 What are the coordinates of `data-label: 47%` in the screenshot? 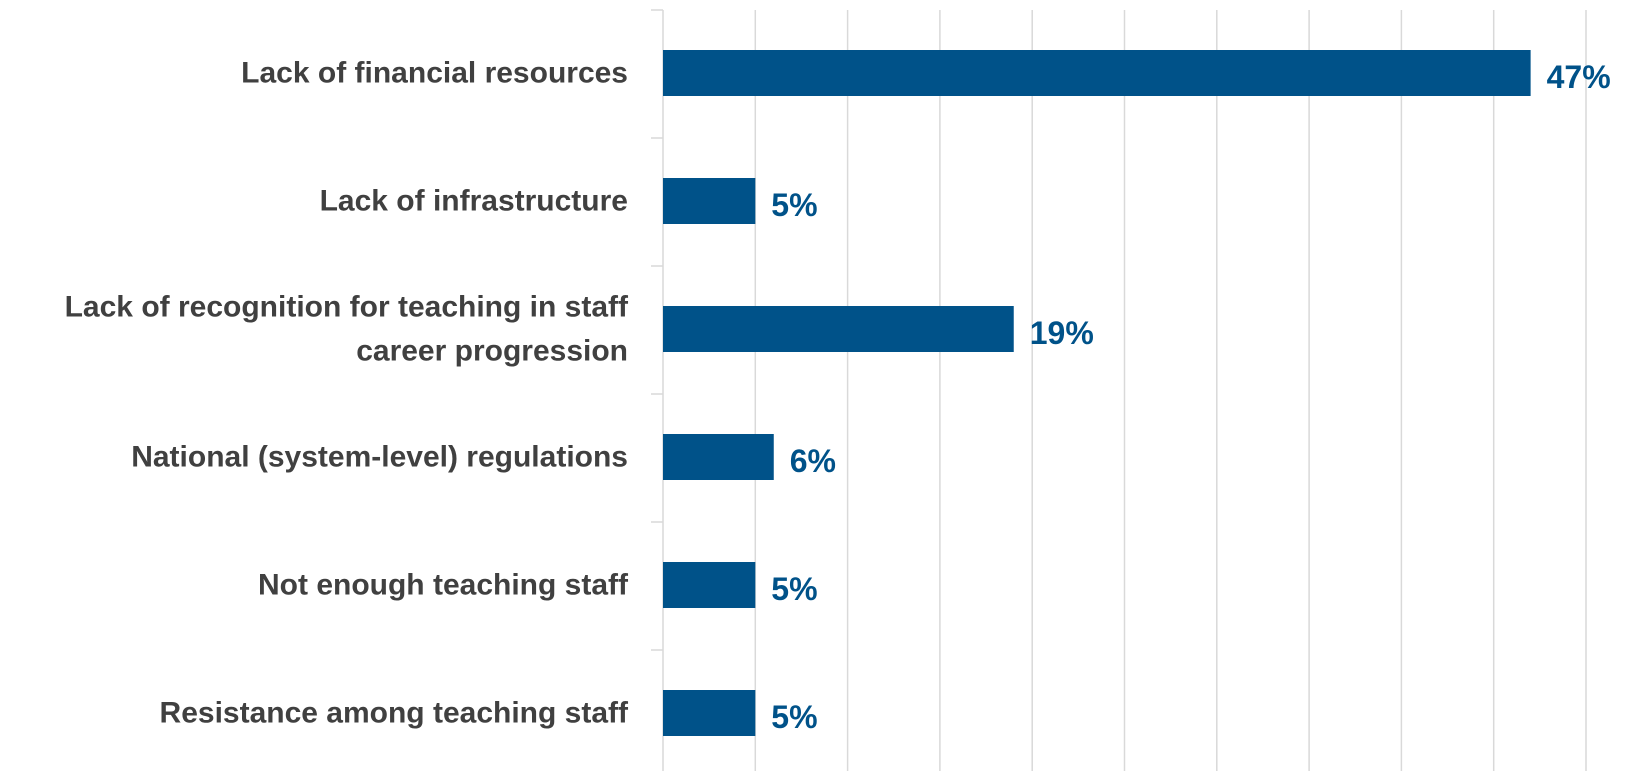 It's located at (1579, 77).